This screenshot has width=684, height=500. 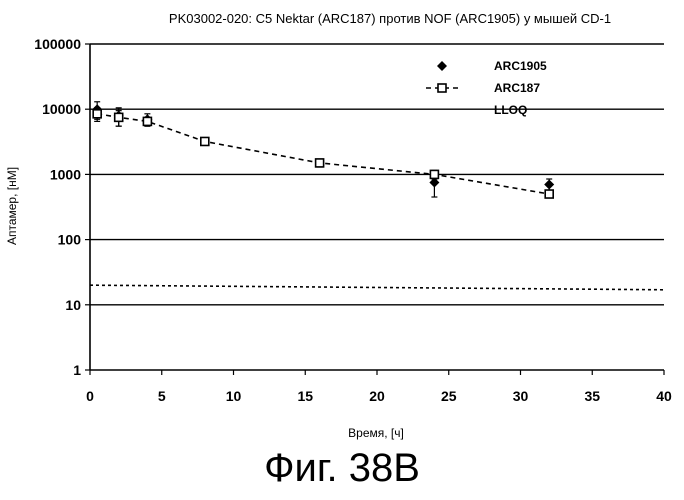 What do you see at coordinates (70, 240) in the screenshot?
I see `y-tick-label: 100` at bounding box center [70, 240].